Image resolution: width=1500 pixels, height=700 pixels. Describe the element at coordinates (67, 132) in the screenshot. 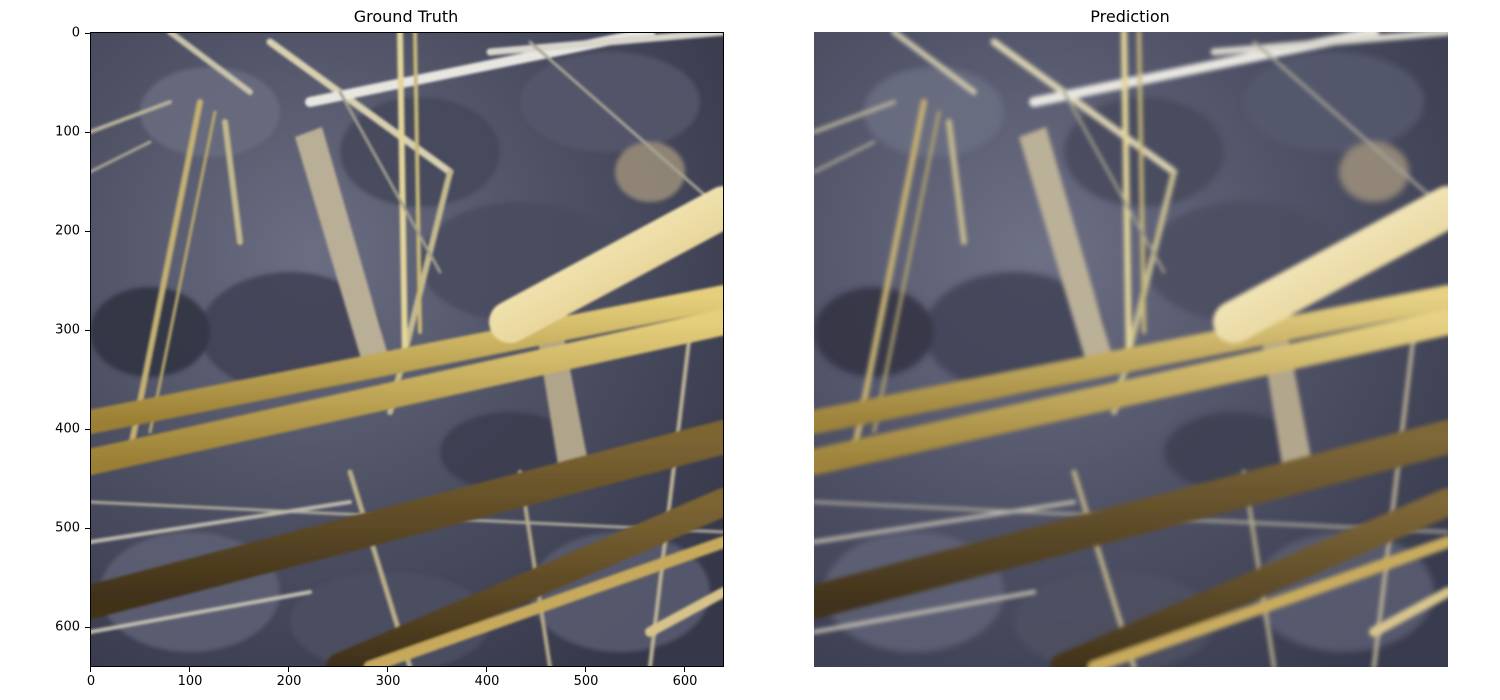

I see `y-tick-label: 100` at that location.